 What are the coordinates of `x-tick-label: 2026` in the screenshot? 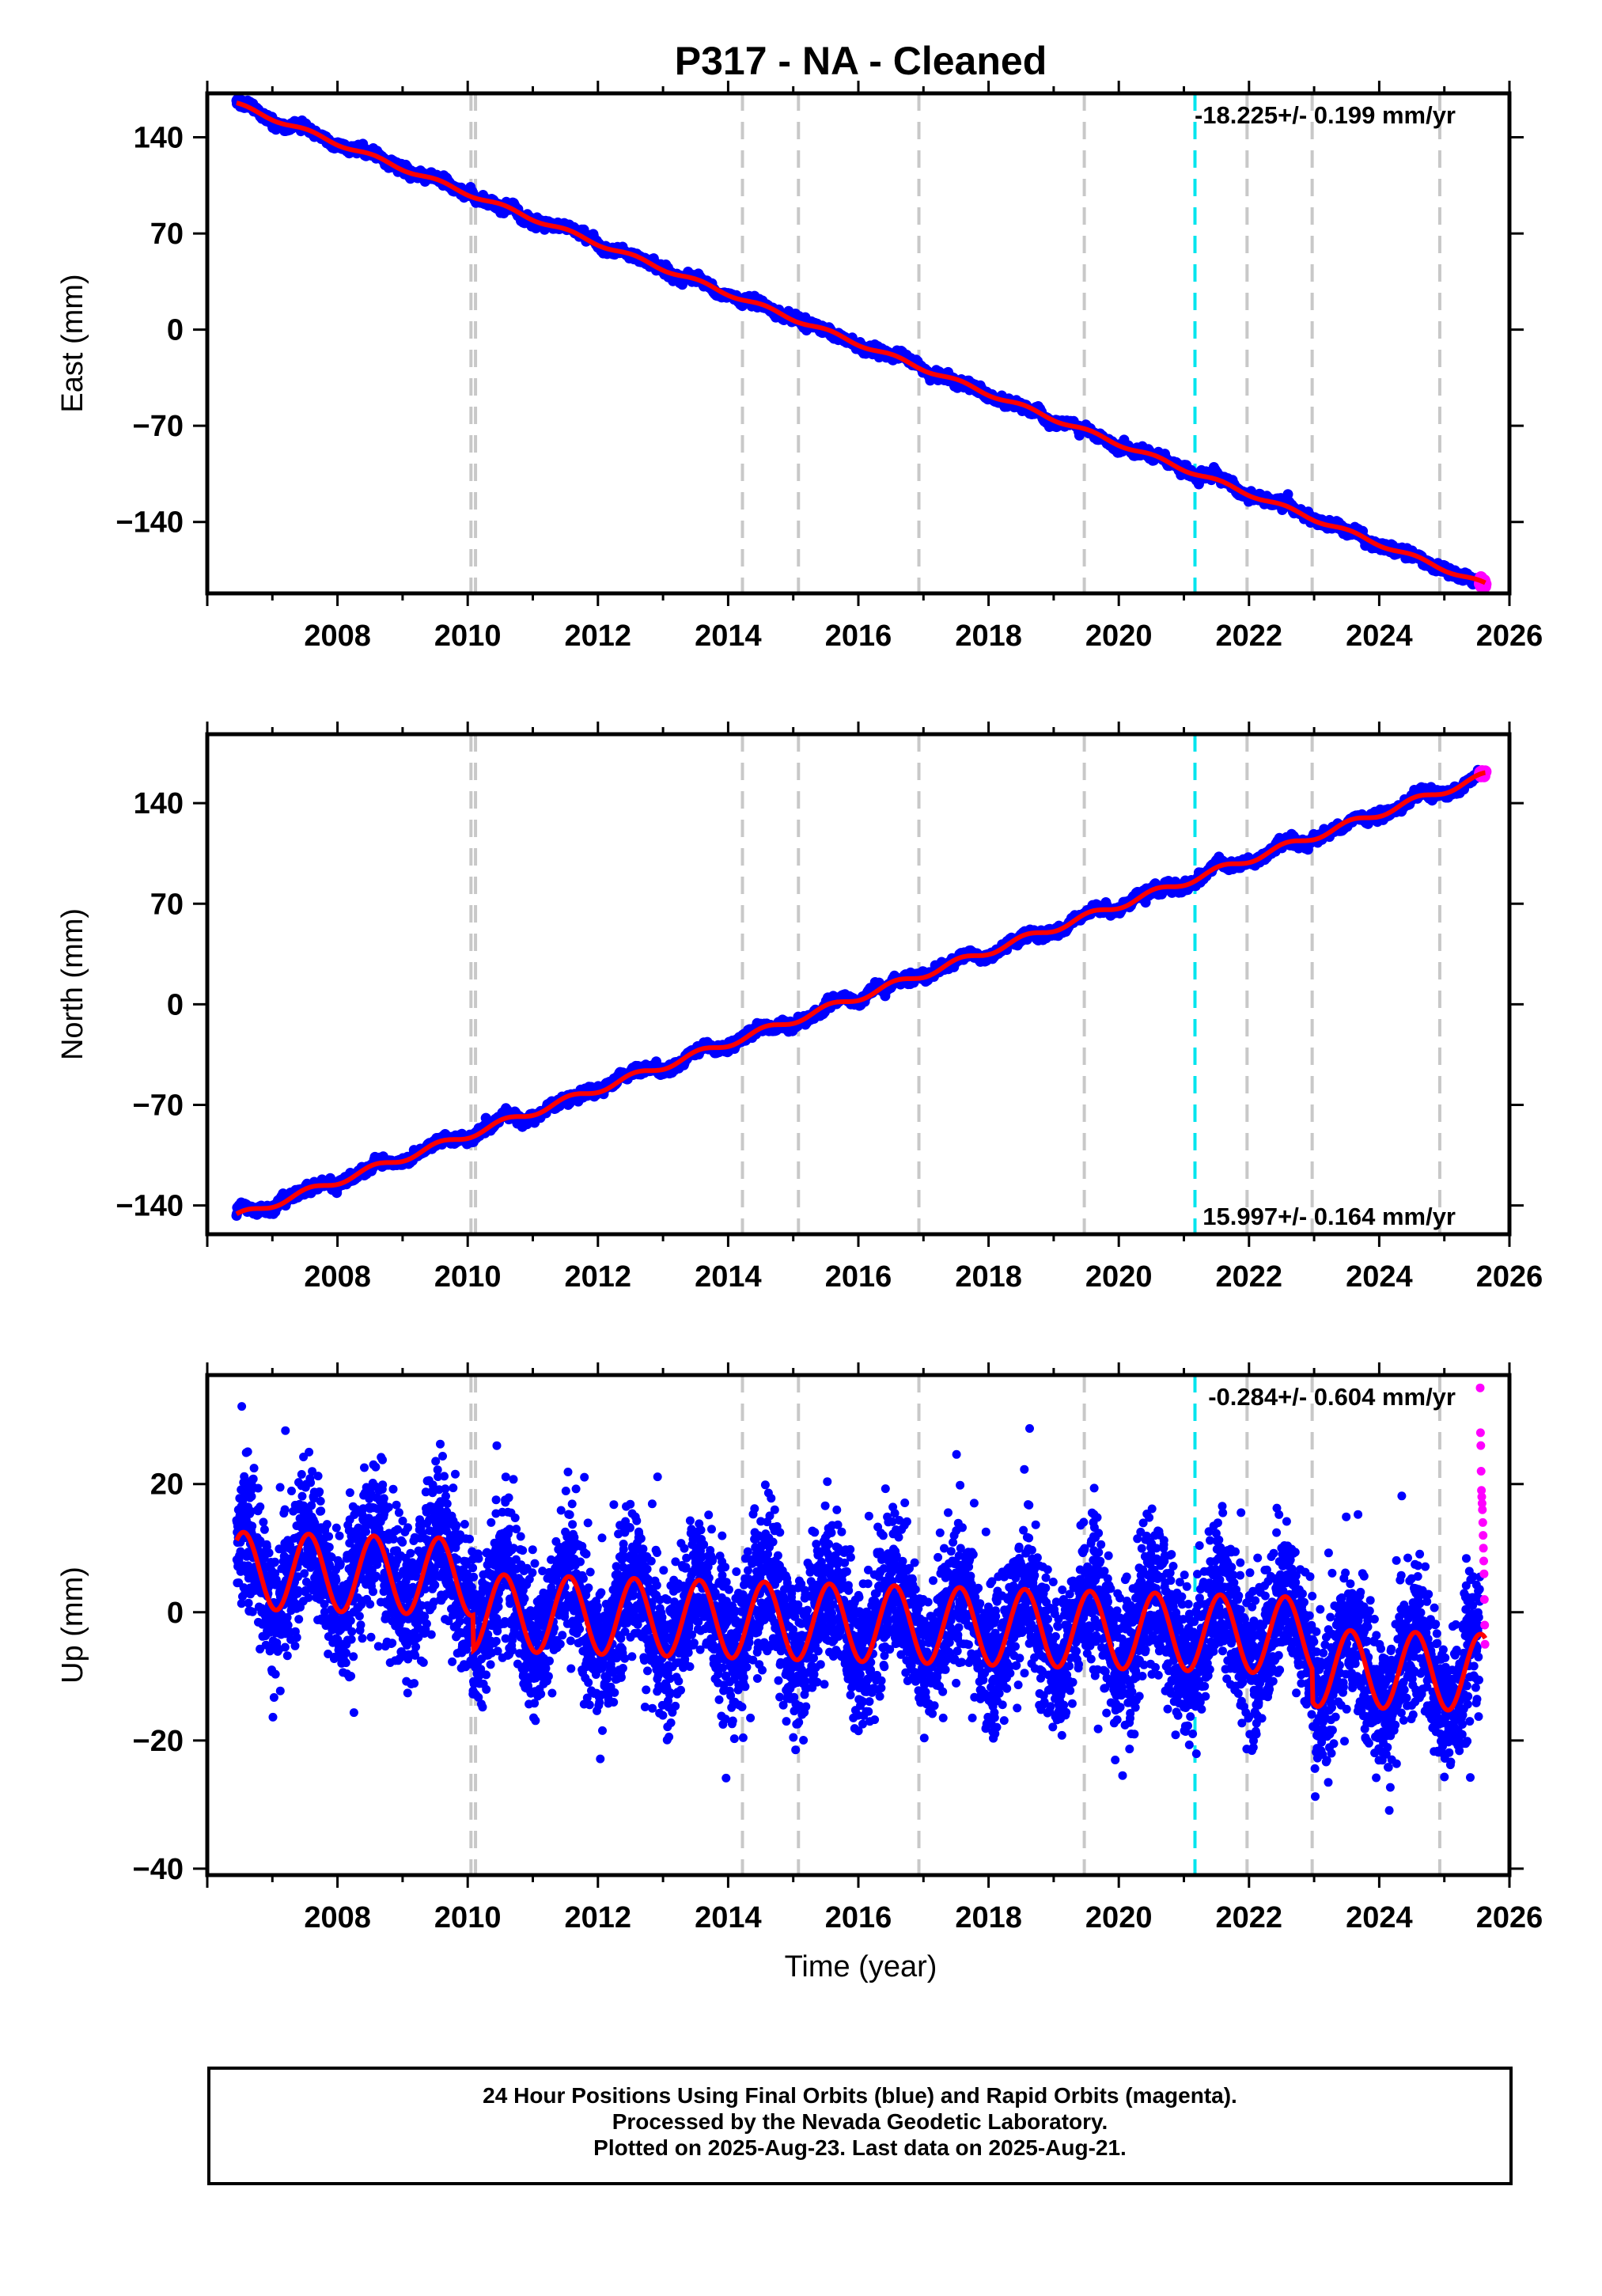 It's located at (1509, 636).